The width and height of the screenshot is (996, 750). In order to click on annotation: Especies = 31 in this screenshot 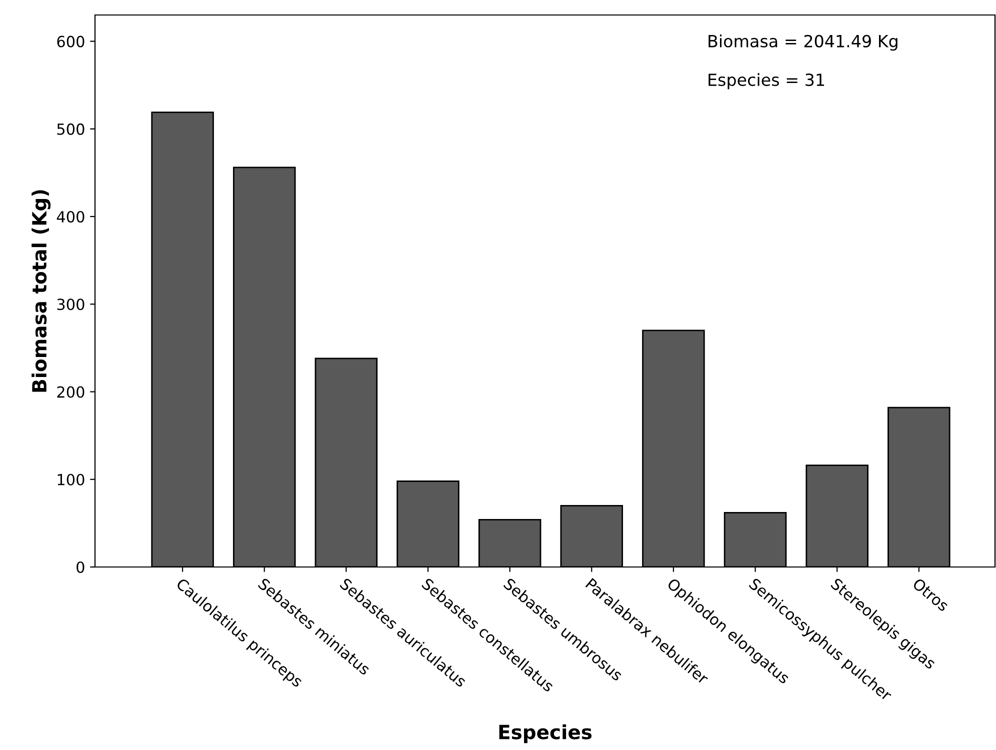, I will do `click(766, 81)`.